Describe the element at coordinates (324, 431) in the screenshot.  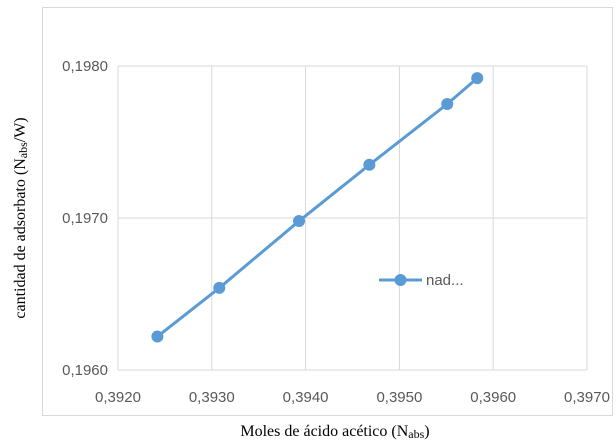
I see `x-axis-title-main: Moles de ácido acético (N` at that location.